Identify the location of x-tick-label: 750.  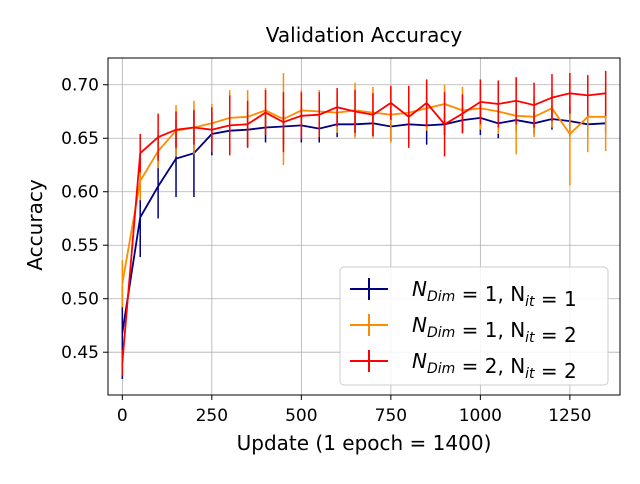
(391, 416).